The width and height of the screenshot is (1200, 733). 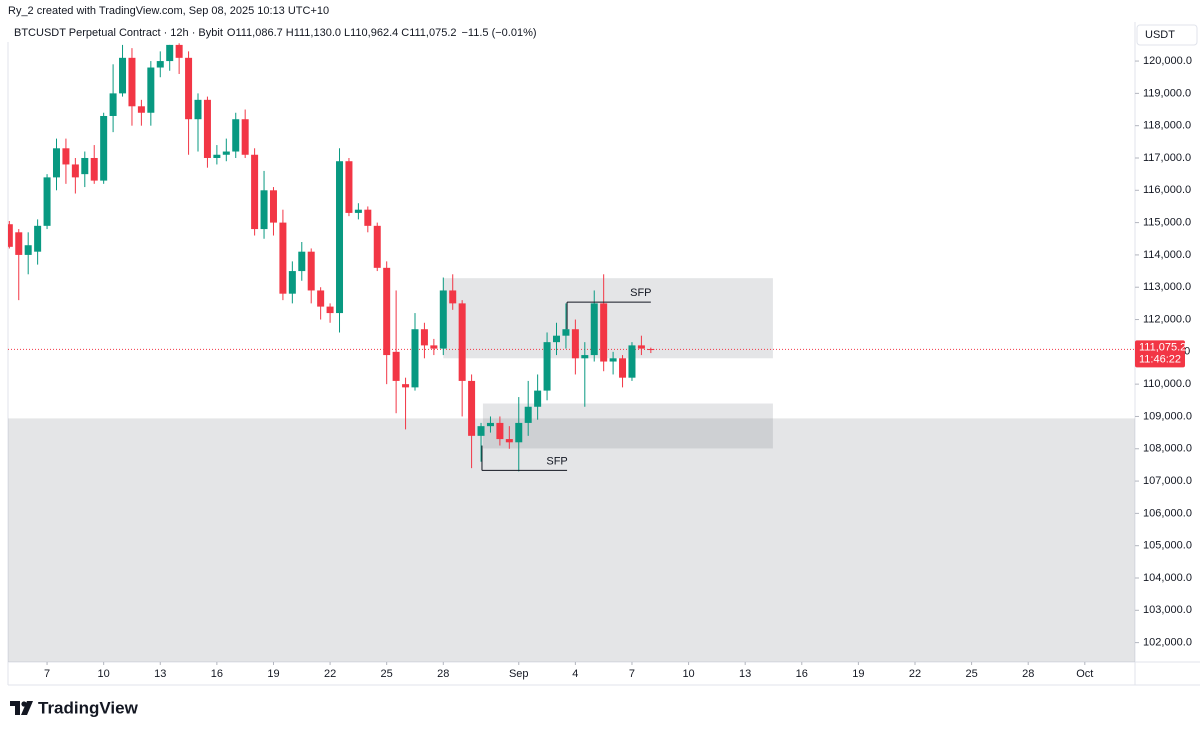 I want to click on countdown-label: 11:46:22, so click(x=1160, y=359).